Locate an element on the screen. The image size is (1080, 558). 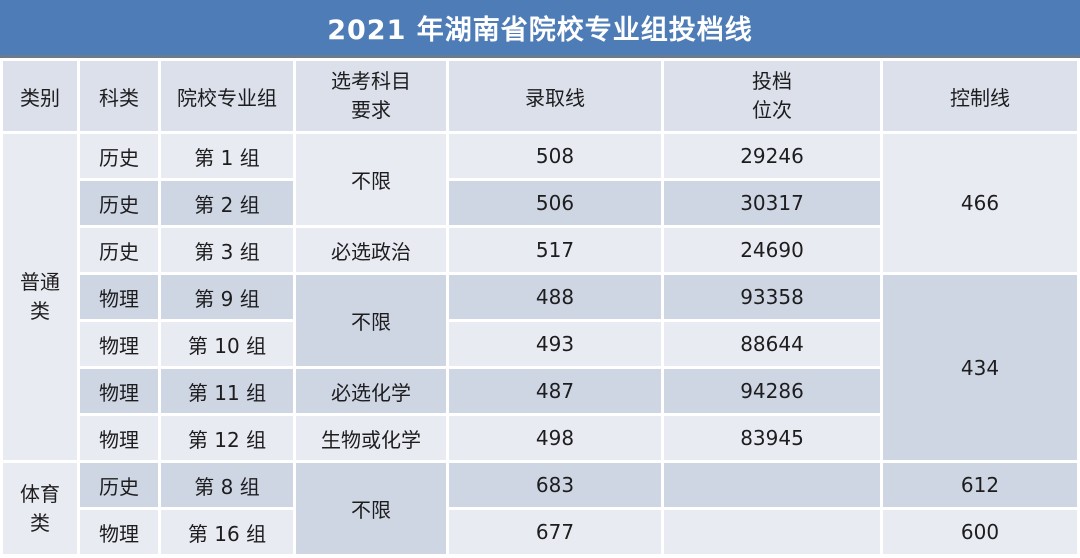
table-row: 物理 第 11 组 必选化学 487 94286 is located at coordinates (540, 391).